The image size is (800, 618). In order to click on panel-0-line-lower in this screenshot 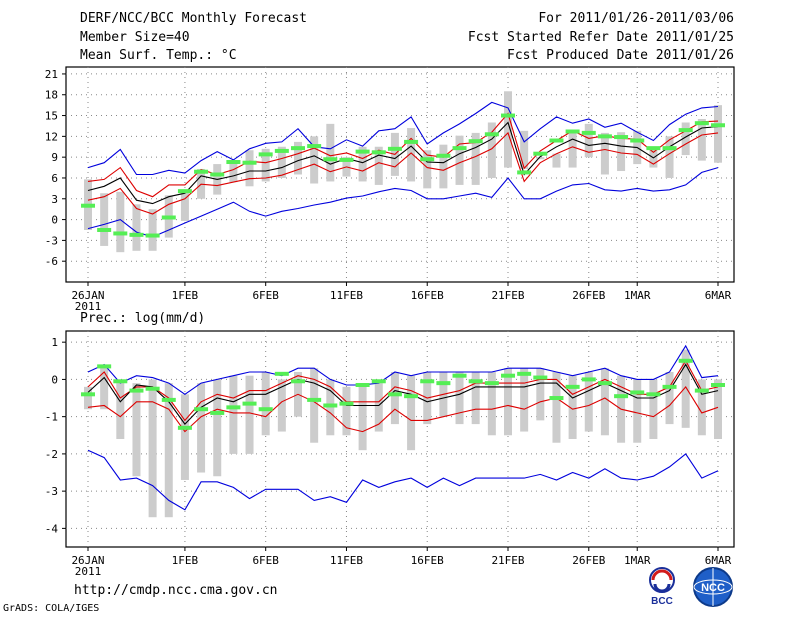, I will do `click(403, 173)`.